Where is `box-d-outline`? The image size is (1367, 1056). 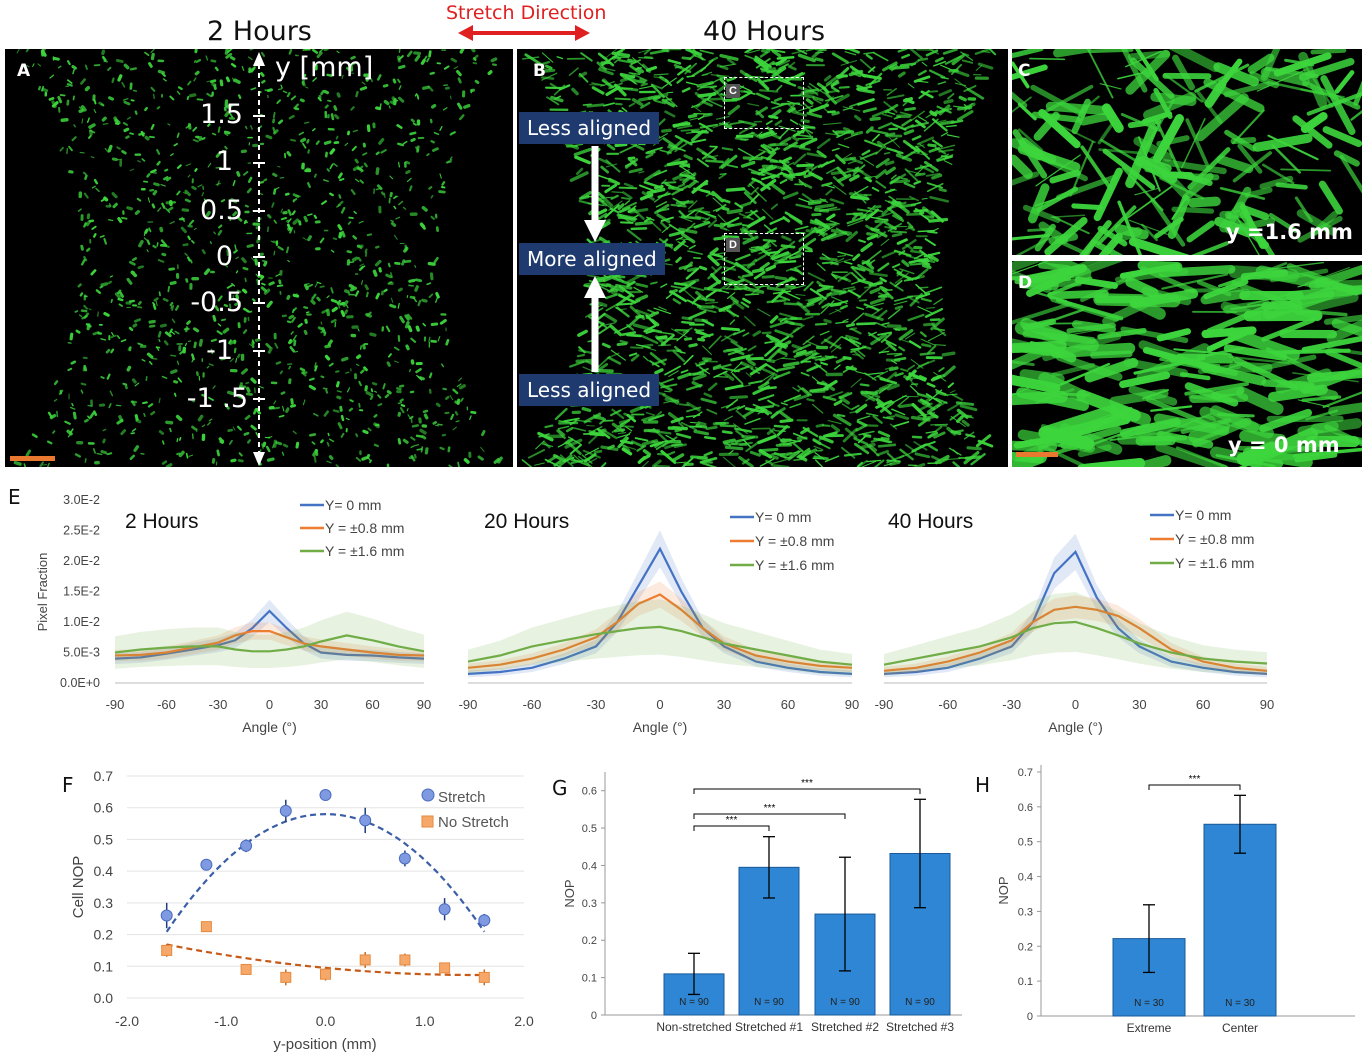
box-d-outline is located at coordinates (764, 259).